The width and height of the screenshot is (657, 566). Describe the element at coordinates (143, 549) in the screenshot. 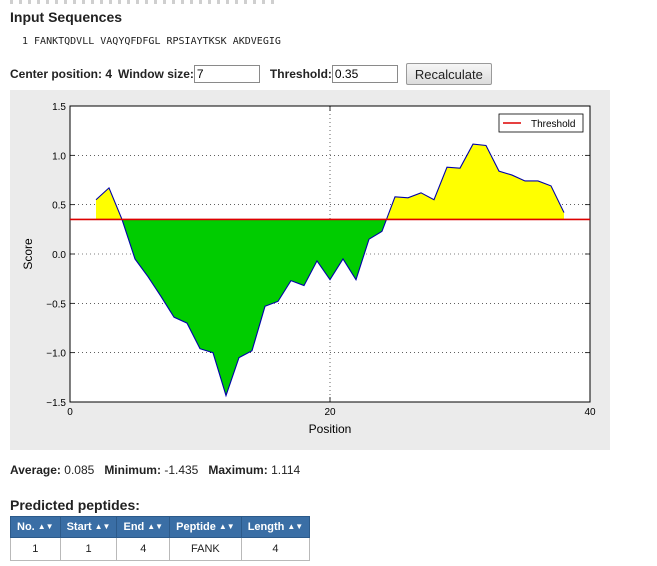

I see `cell-end: 4` at that location.